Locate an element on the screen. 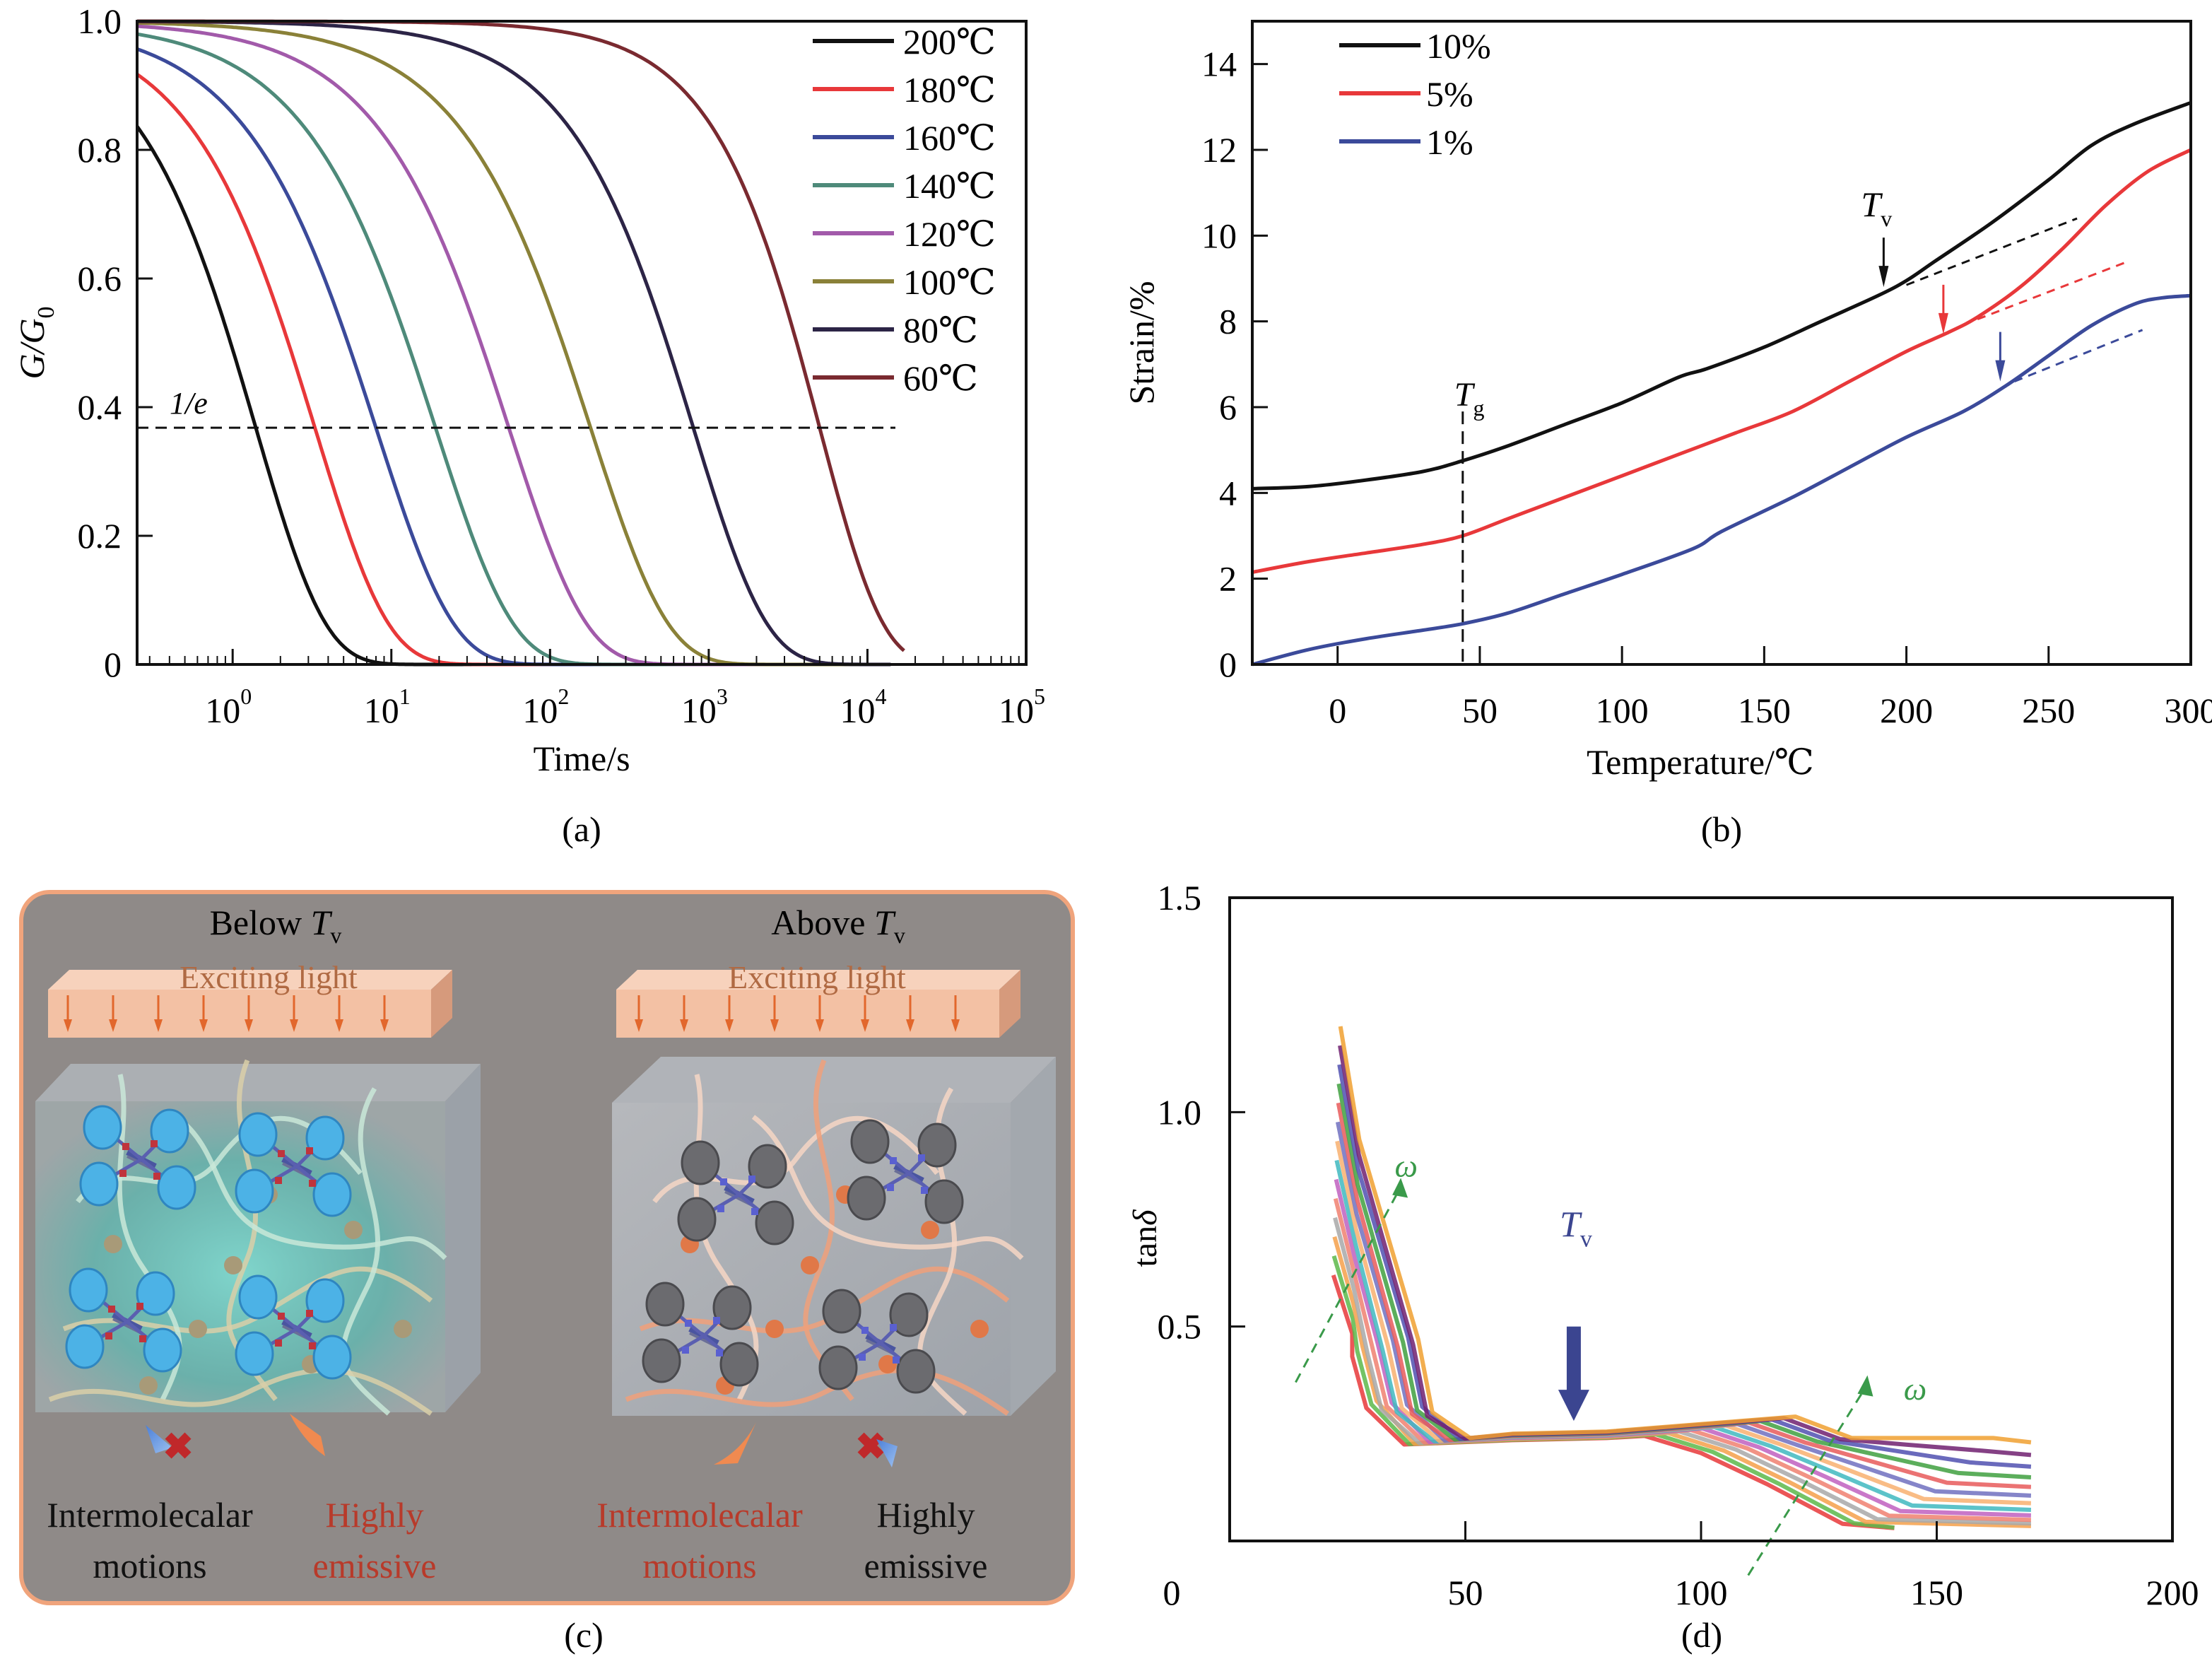  y-tick-label: 0.4 is located at coordinates (100, 407).